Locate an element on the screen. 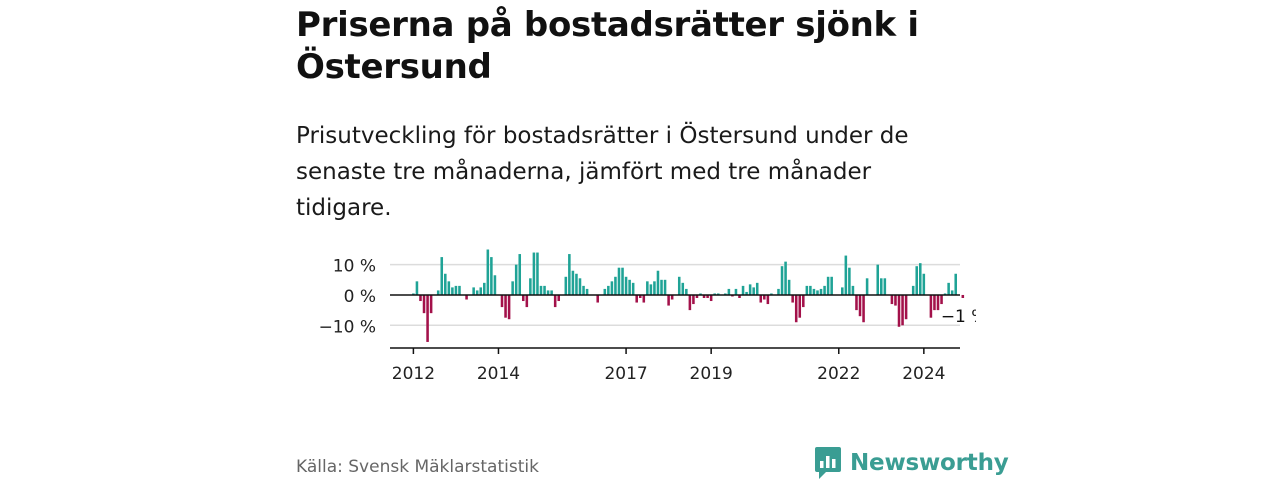 The image size is (1280, 480). x-tick-label: 2017 is located at coordinates (625, 374).